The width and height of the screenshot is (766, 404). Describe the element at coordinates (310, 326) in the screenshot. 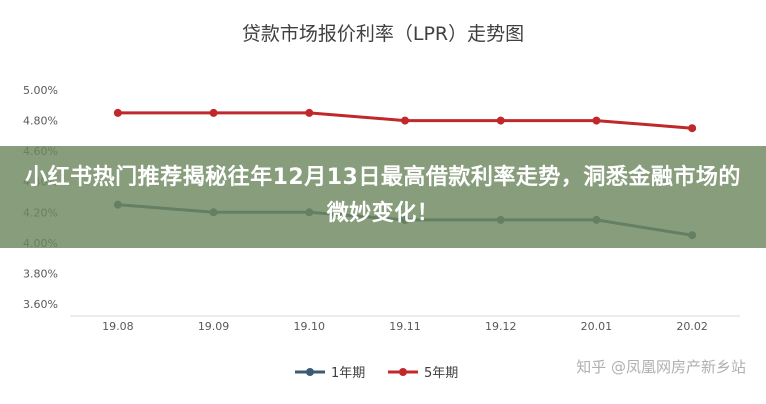

I see `x-tick-label: 19.10` at that location.